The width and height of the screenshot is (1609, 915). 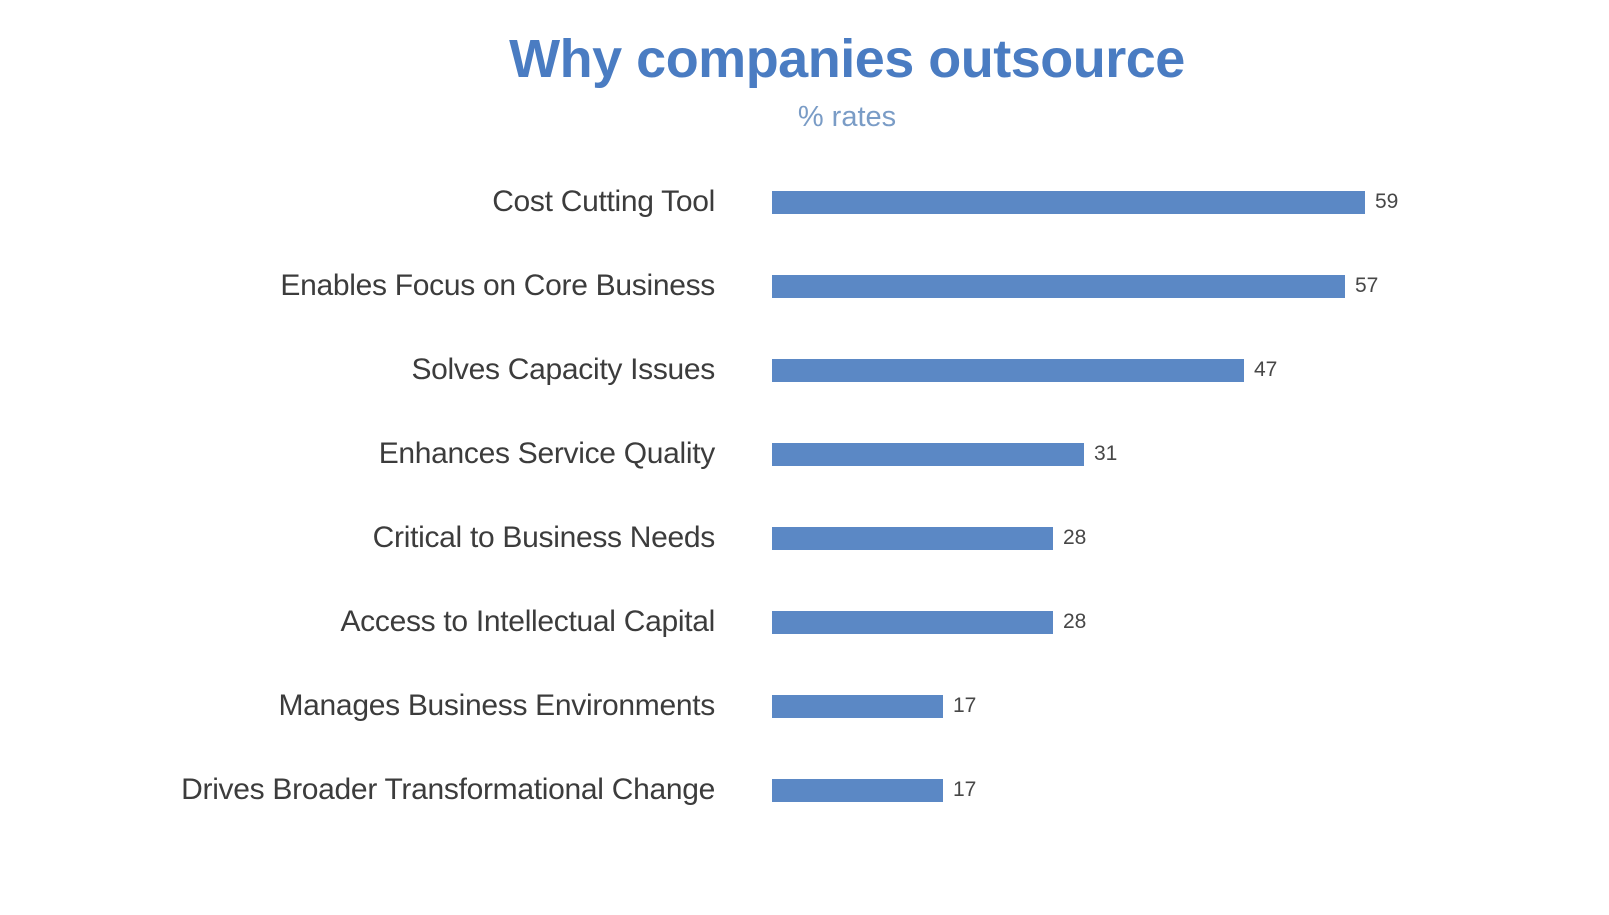 What do you see at coordinates (1387, 202) in the screenshot?
I see `value-label: 59` at bounding box center [1387, 202].